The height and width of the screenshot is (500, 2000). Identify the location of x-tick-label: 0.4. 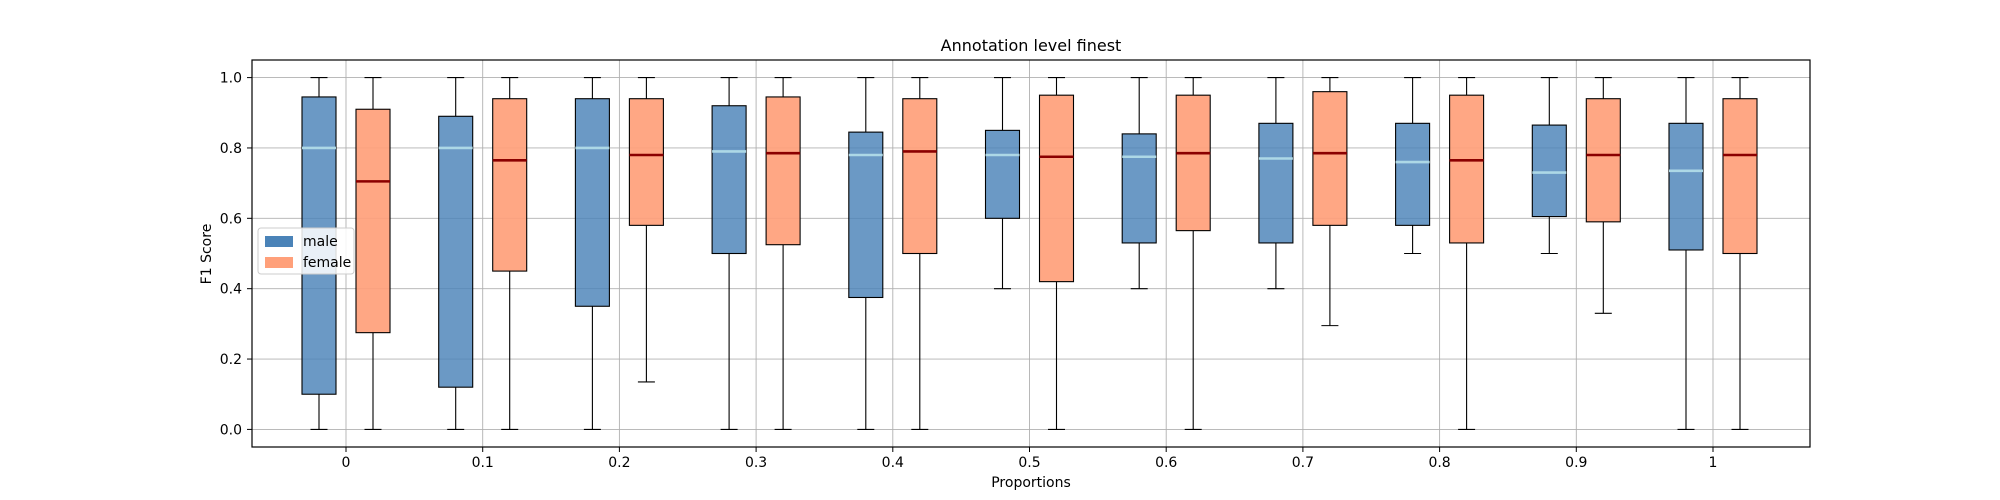
(893, 463).